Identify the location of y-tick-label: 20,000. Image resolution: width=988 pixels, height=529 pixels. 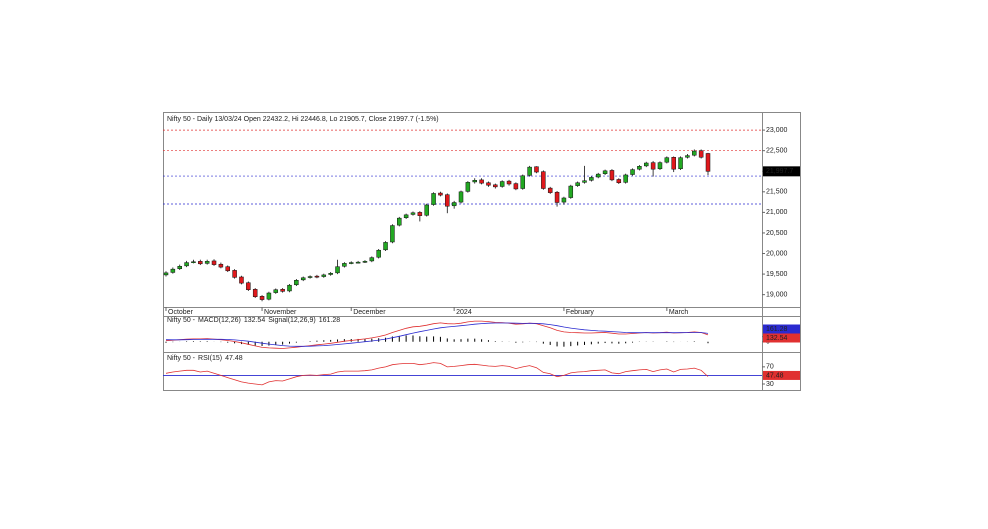
(777, 253).